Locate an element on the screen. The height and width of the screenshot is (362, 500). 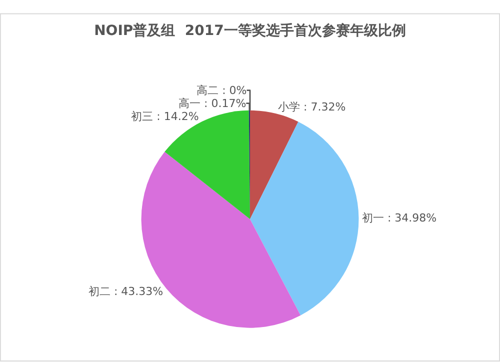
chart-title: NOIP普及组 2017一等奖选手首次参赛年级比例 is located at coordinates (250, 31).